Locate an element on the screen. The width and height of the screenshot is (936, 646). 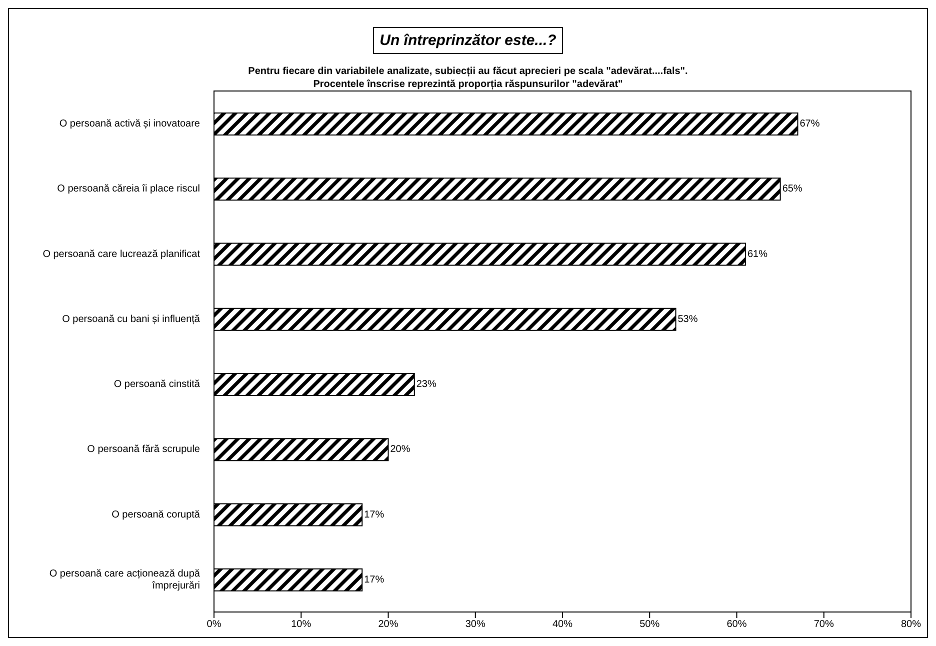
x-tick-label: 10% is located at coordinates (301, 624).